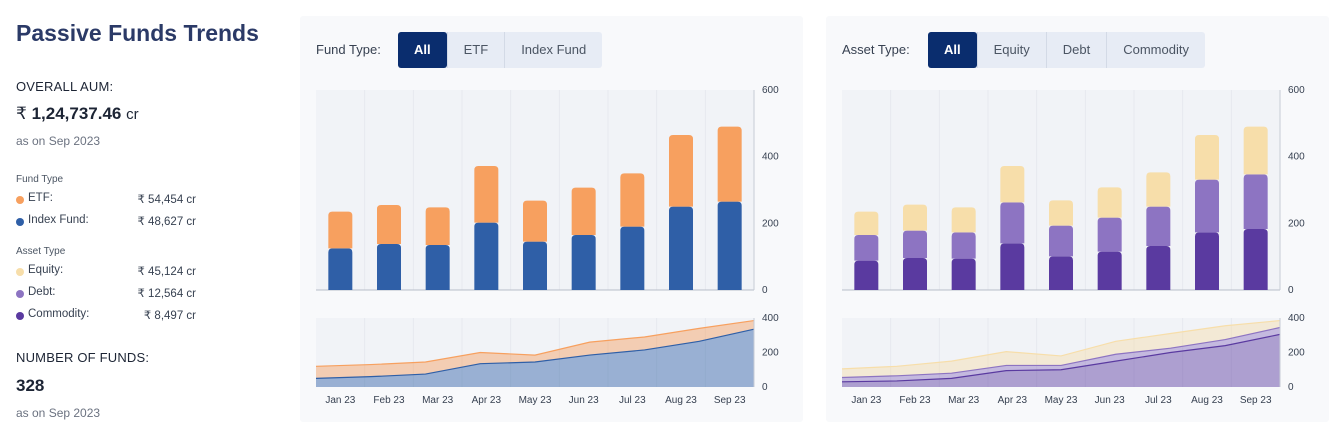 The image size is (1344, 438). I want to click on asset-type-equity-button: Equity, so click(1011, 50).